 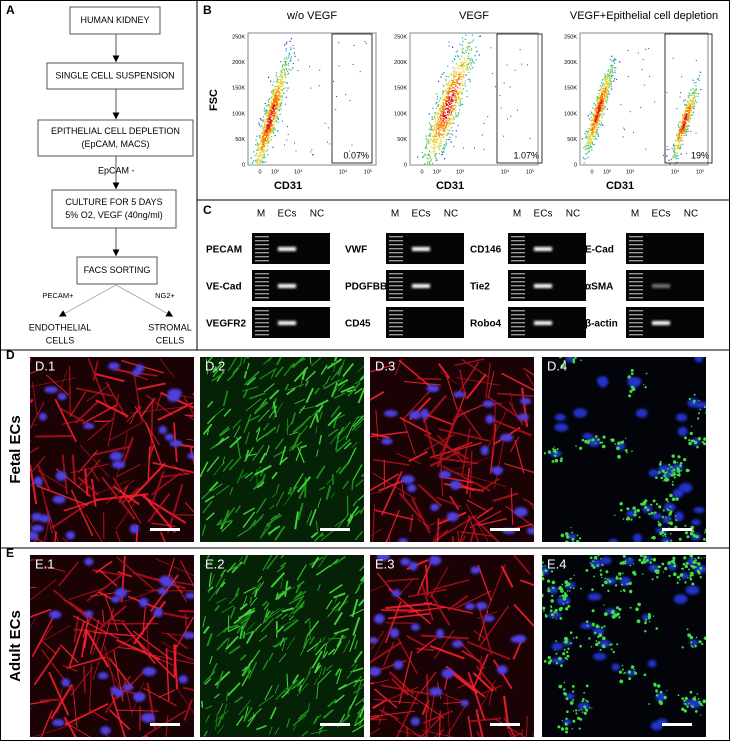 What do you see at coordinates (117, 270) in the screenshot?
I see `flow-step: FACS SORTING` at bounding box center [117, 270].